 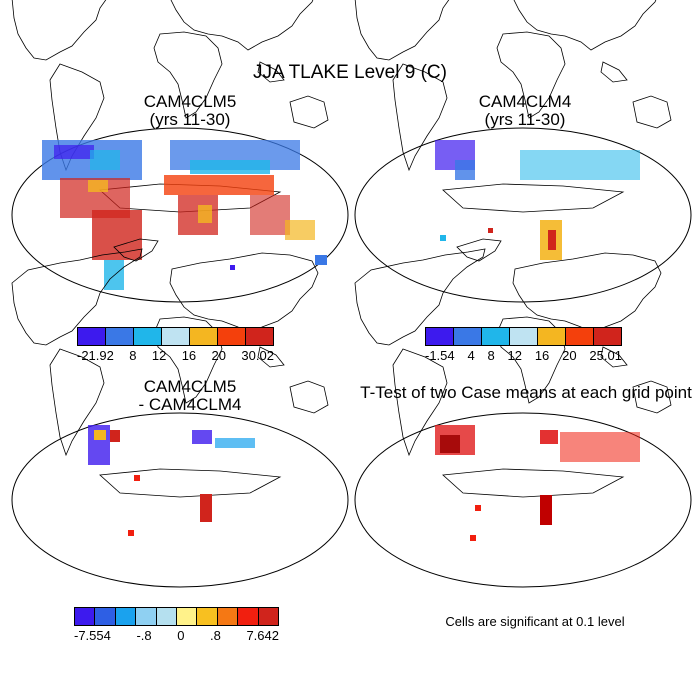 What do you see at coordinates (537, 483) in the screenshot?
I see `significance-cells` at bounding box center [537, 483].